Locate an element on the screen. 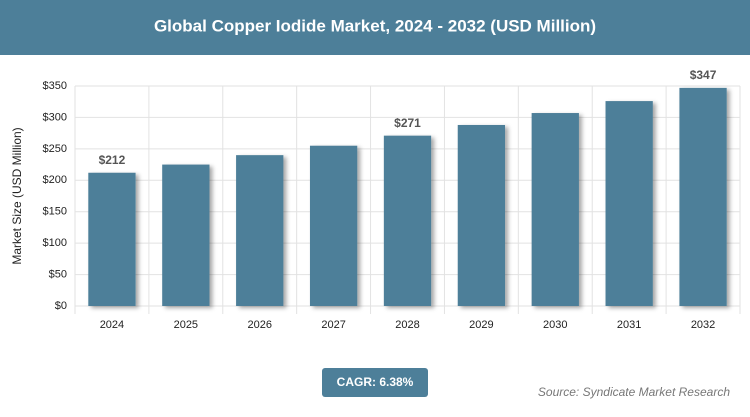 Image resolution: width=750 pixels, height=417 pixels. x-tick-label: 2024 is located at coordinates (112, 325).